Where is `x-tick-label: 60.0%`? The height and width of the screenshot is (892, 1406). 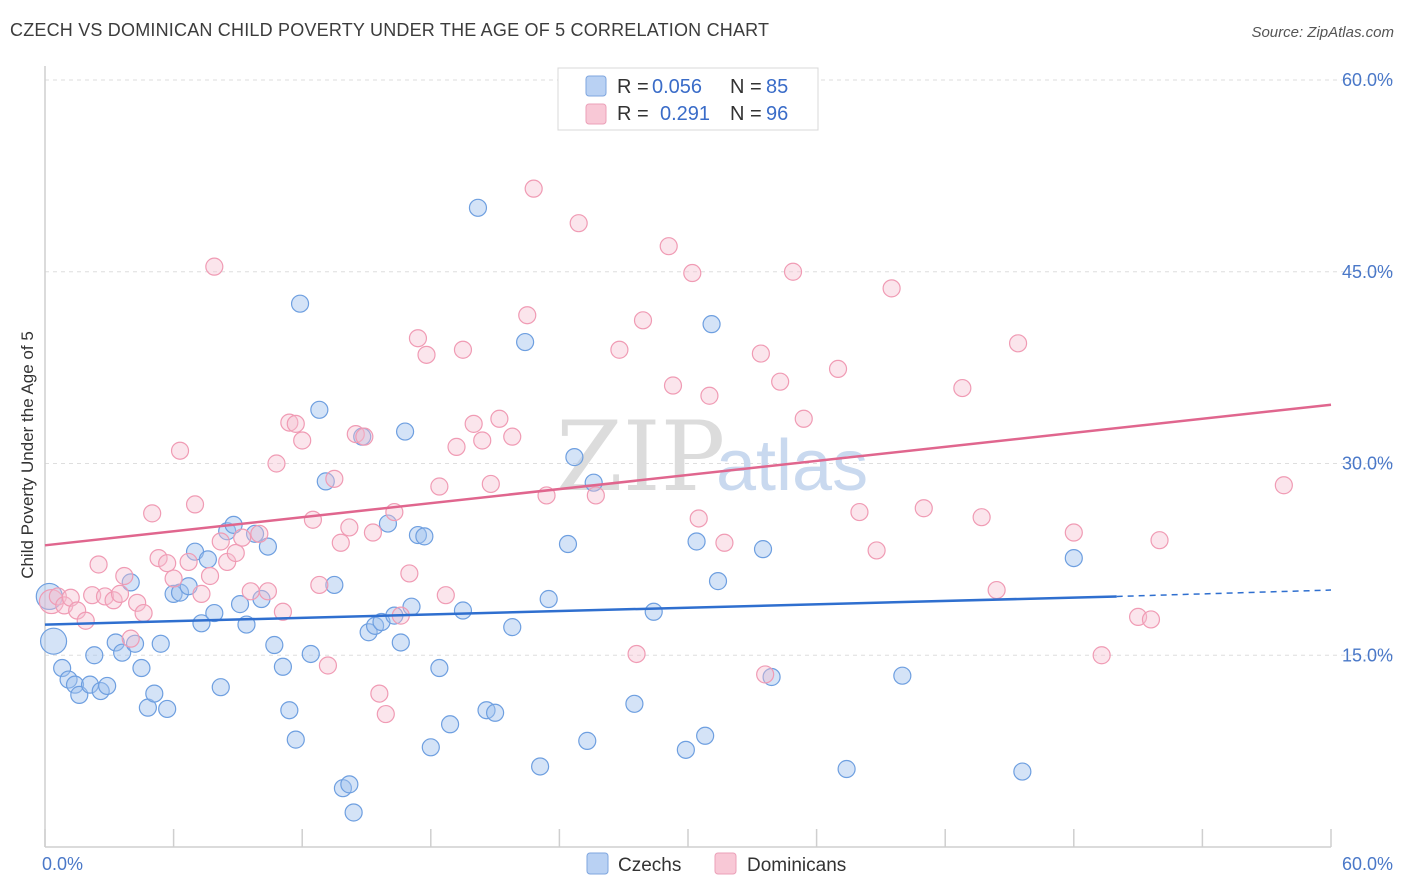
x-tick-label: 60.0% is located at coordinates (1367, 864).